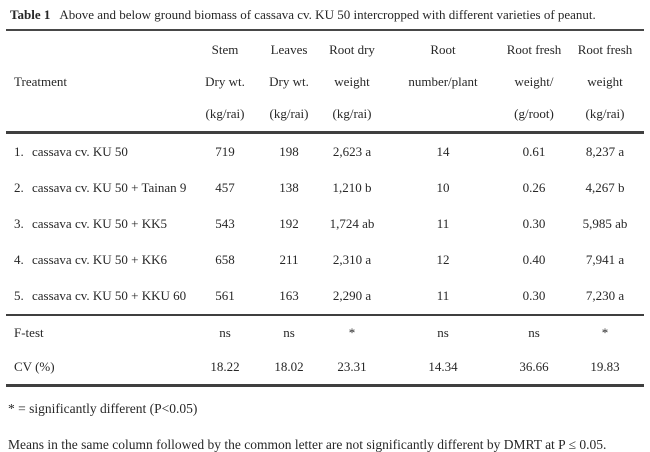 The height and width of the screenshot is (452, 650). What do you see at coordinates (605, 151) in the screenshot?
I see `value-cell: 8,237 a` at bounding box center [605, 151].